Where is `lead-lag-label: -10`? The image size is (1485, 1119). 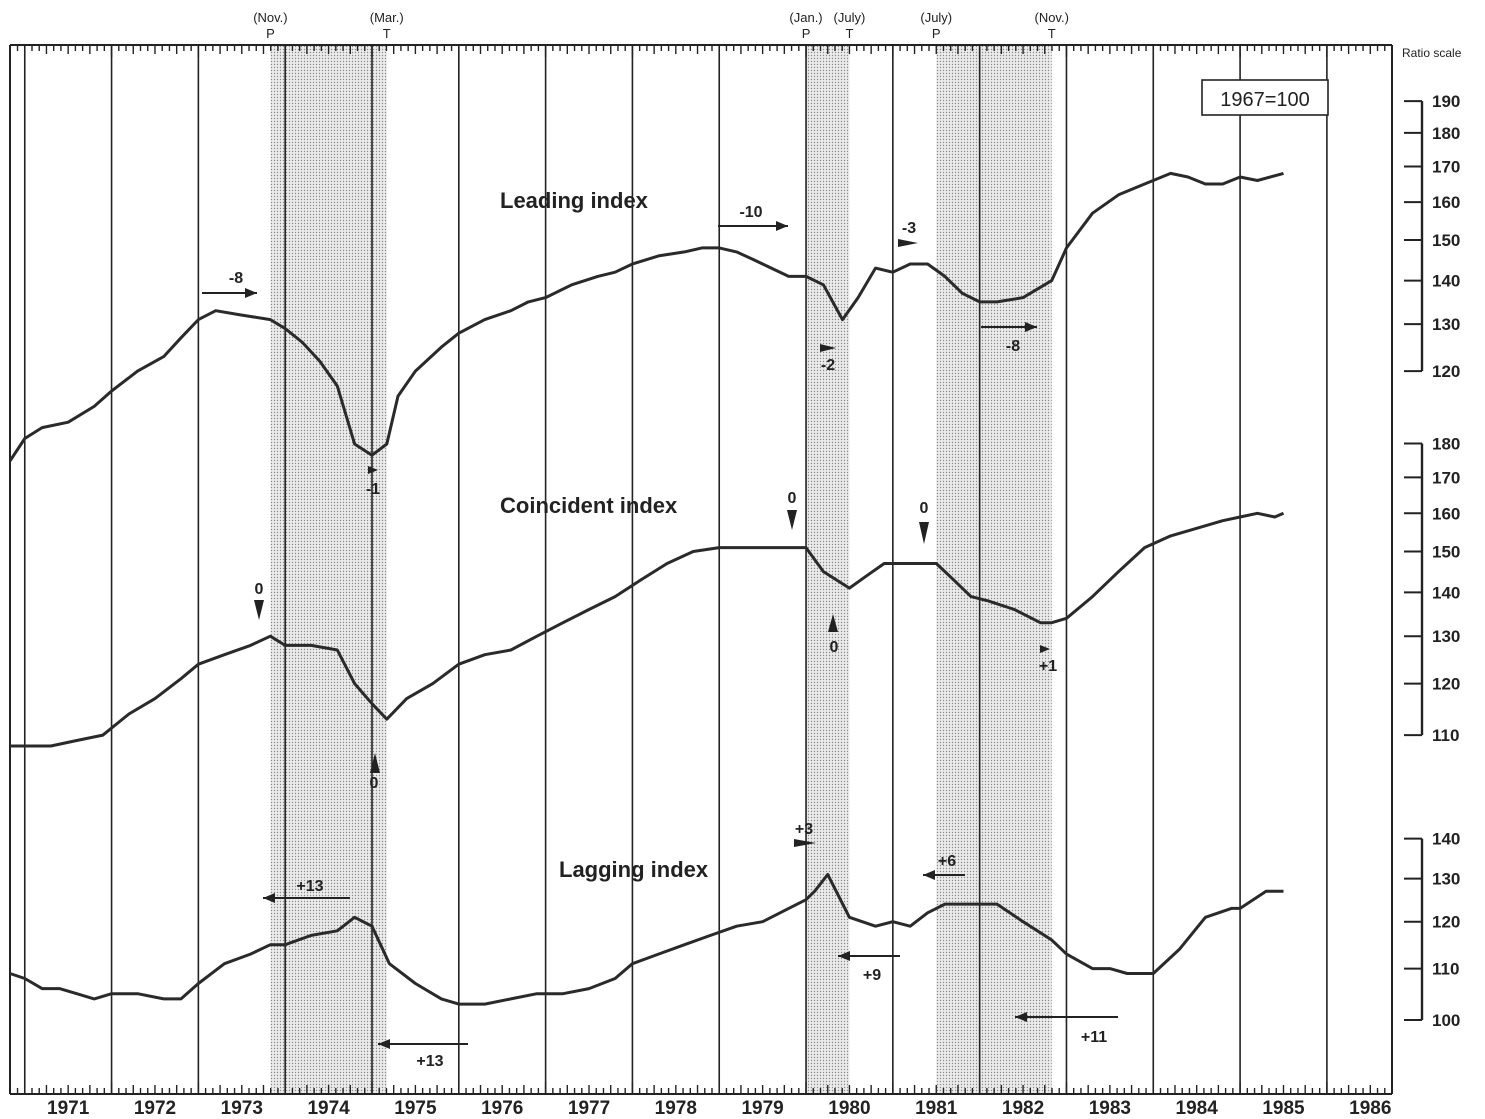
lead-lag-label: -10 is located at coordinates (750, 212).